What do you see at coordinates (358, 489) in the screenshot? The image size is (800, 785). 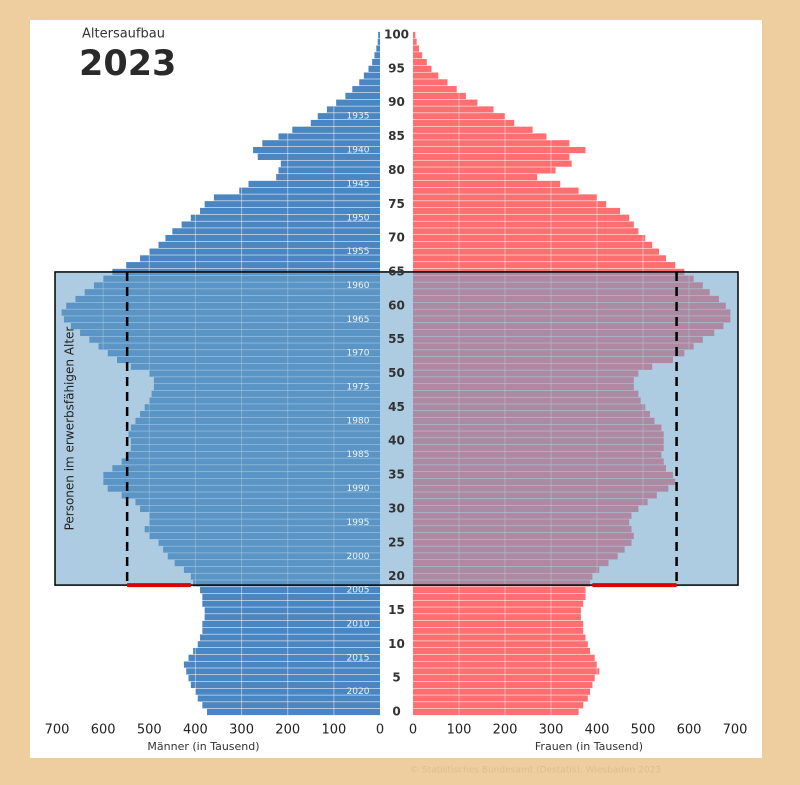 I see `birth-year-label: 1990` at bounding box center [358, 489].